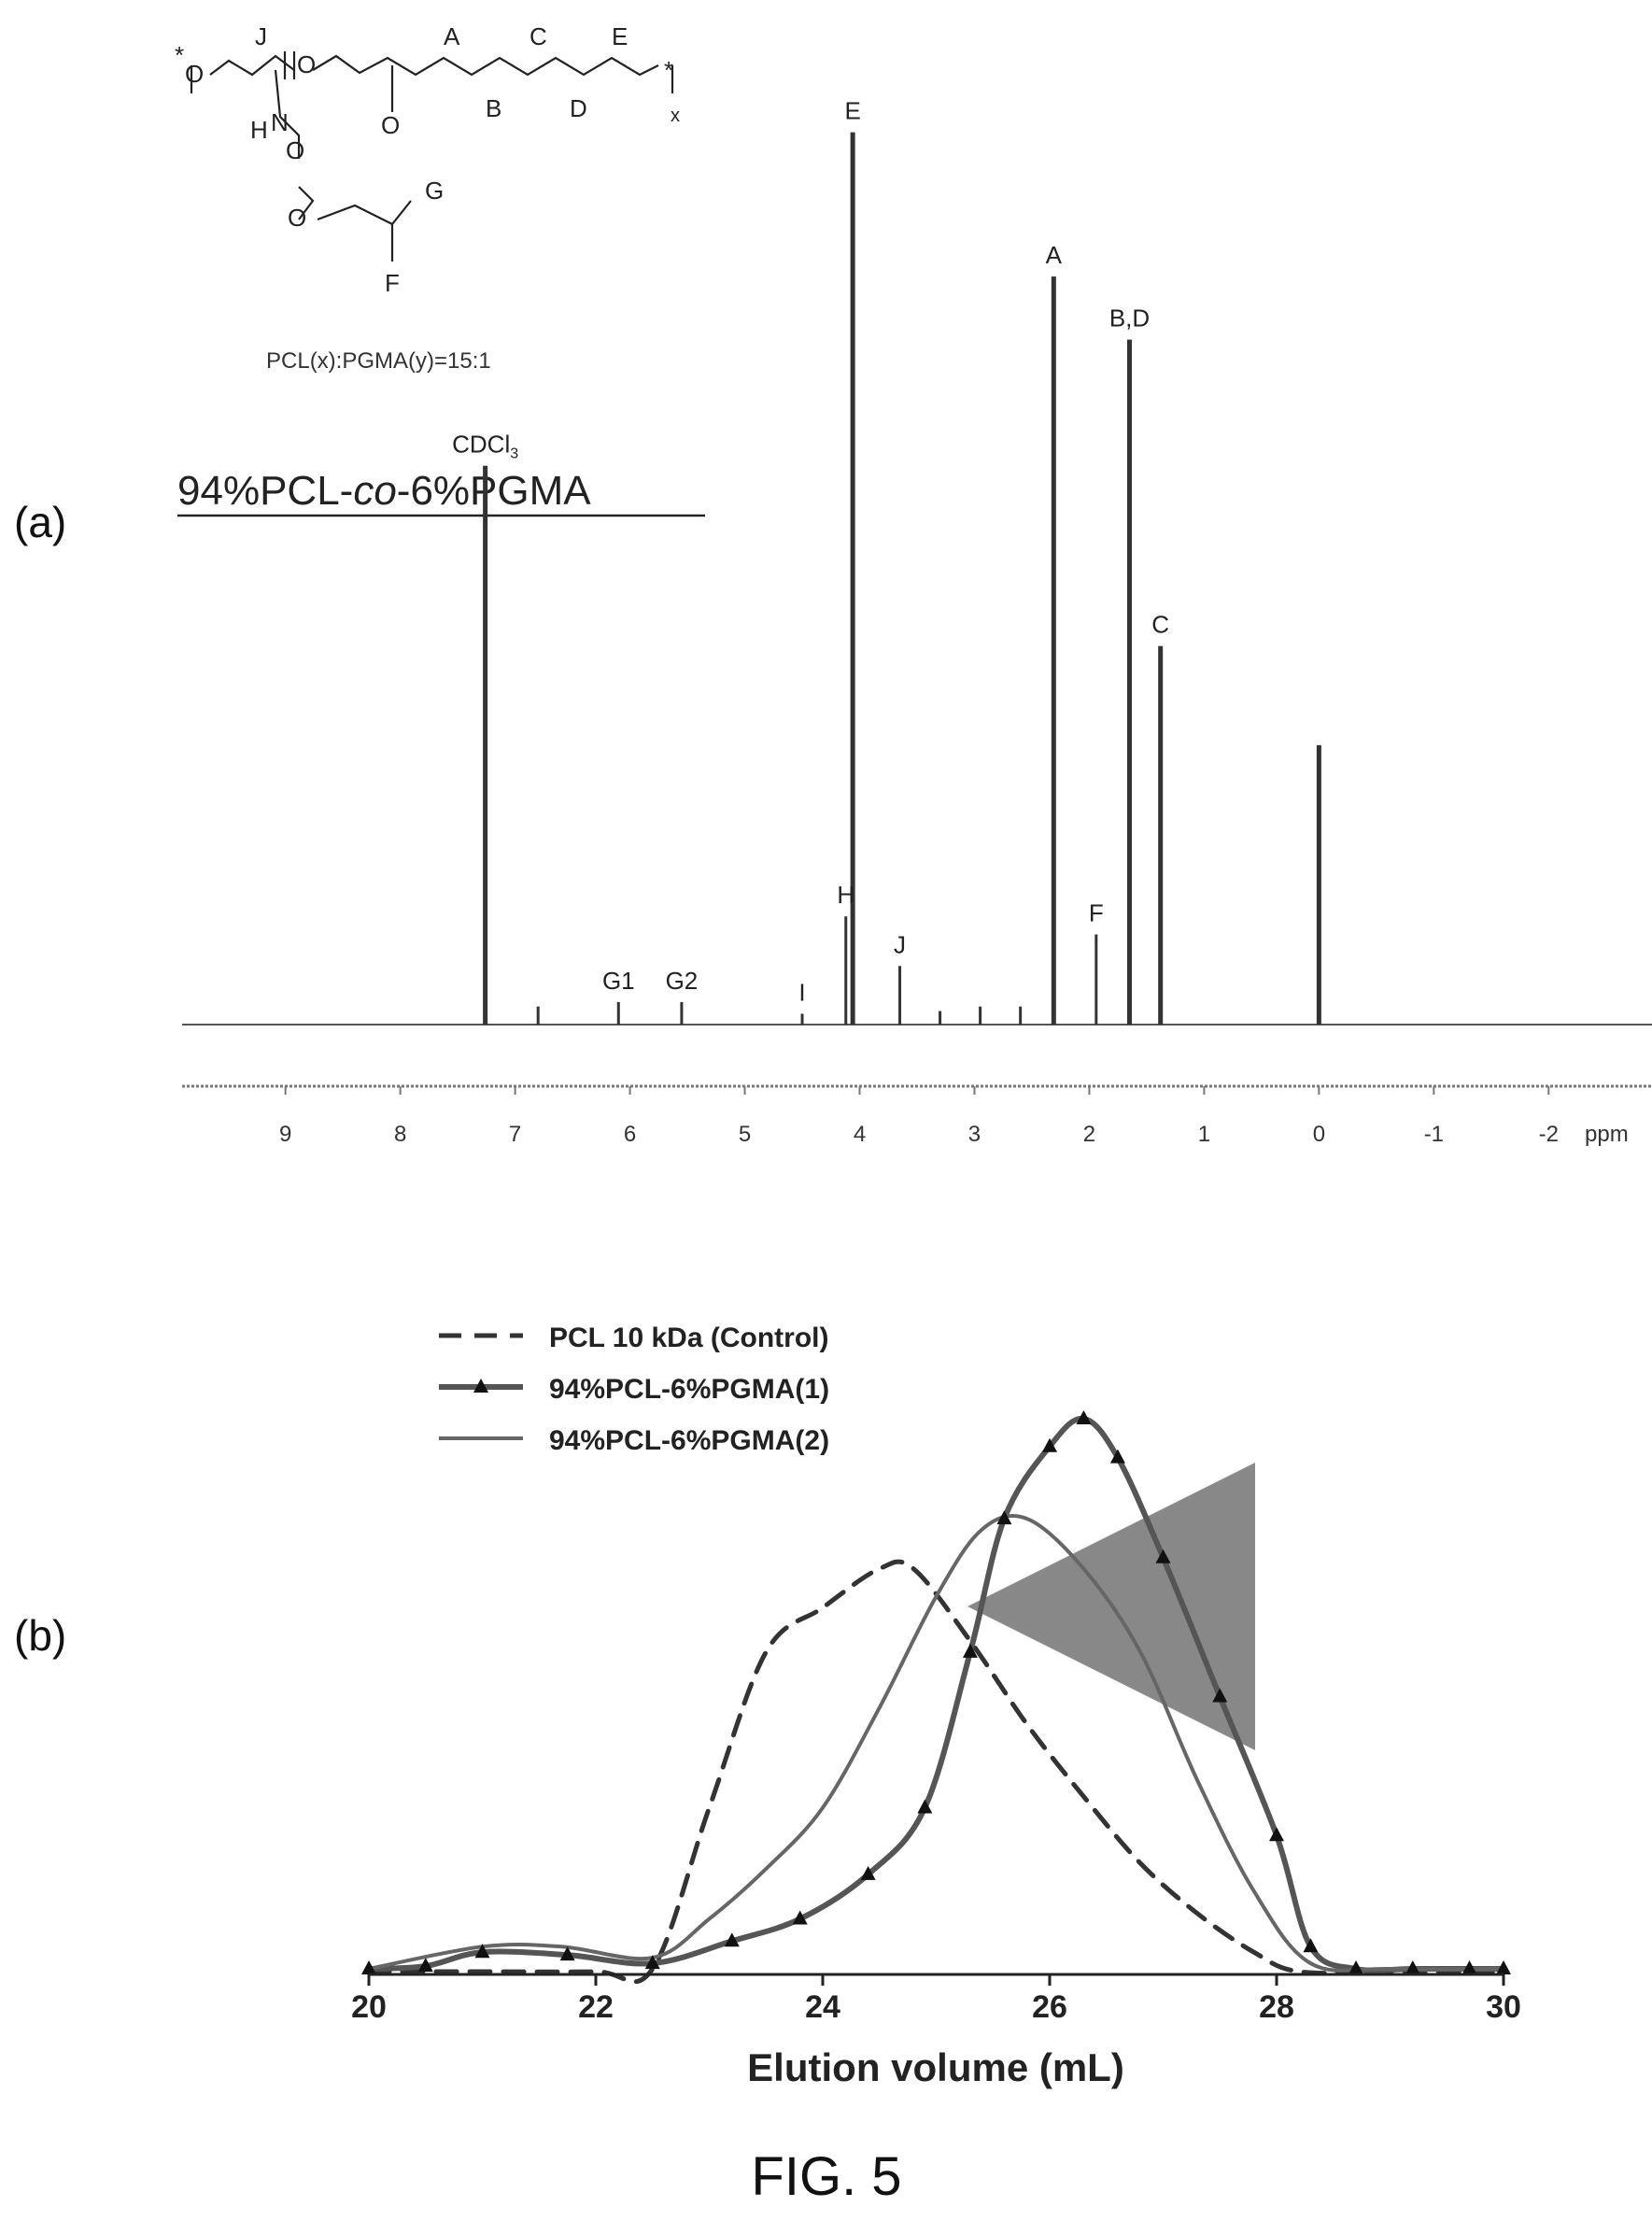 This screenshot has width=1652, height=2221. I want to click on bracket-mid, so click(289, 65).